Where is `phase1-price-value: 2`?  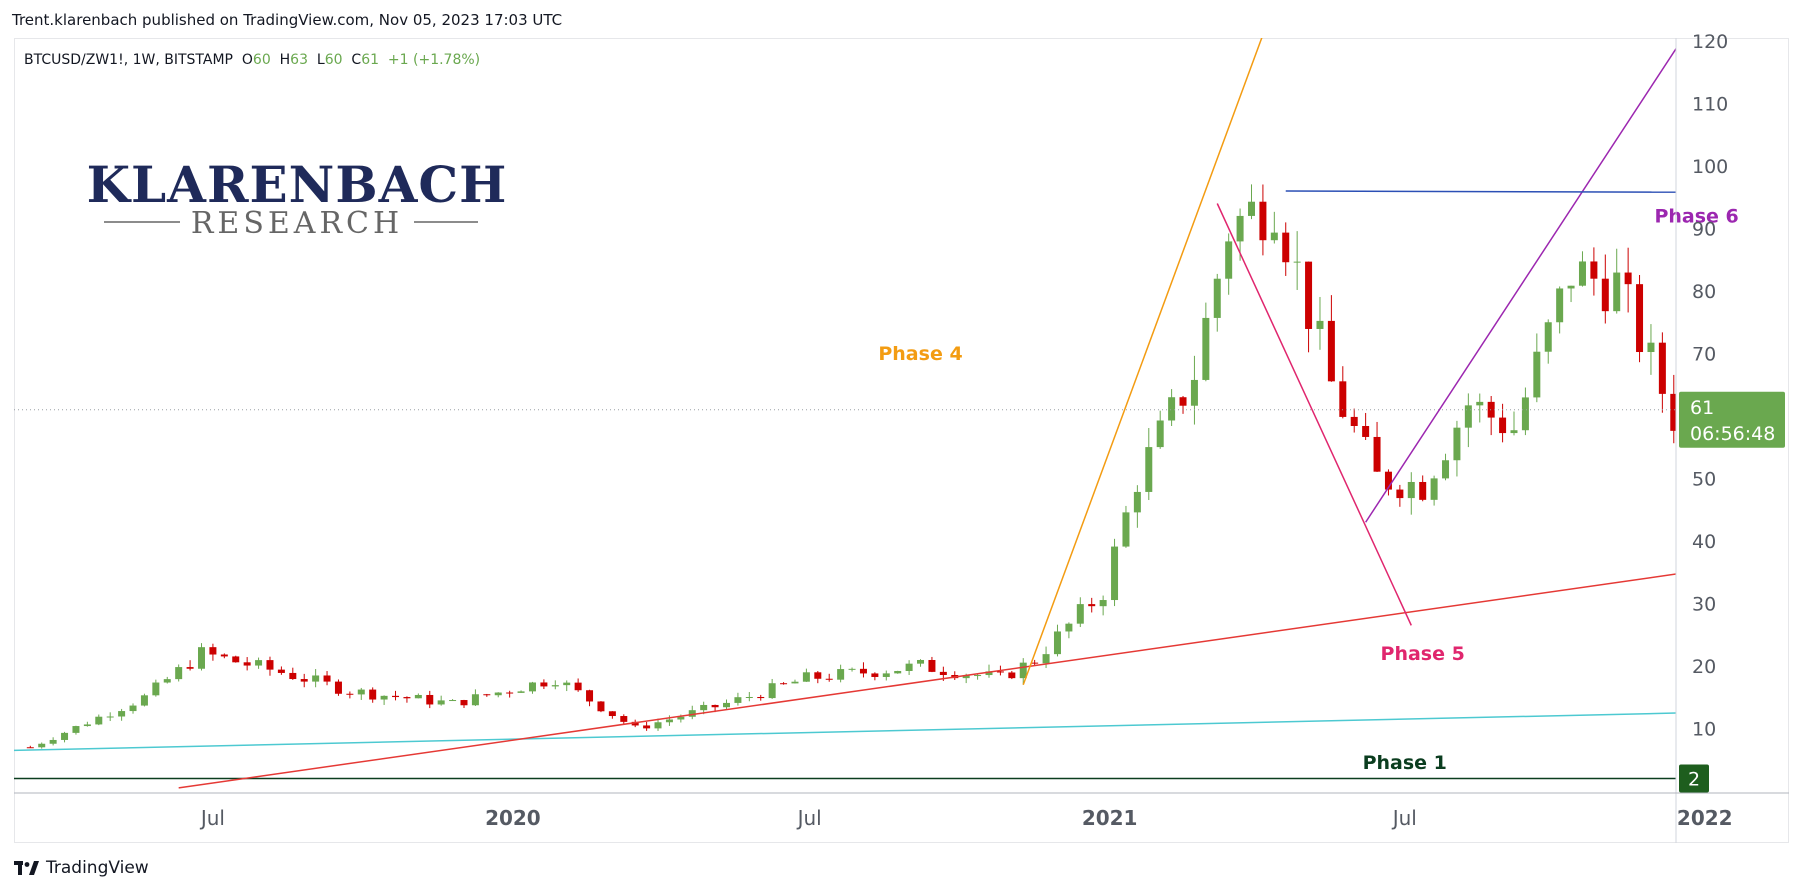 phase1-price-value: 2 is located at coordinates (1694, 780).